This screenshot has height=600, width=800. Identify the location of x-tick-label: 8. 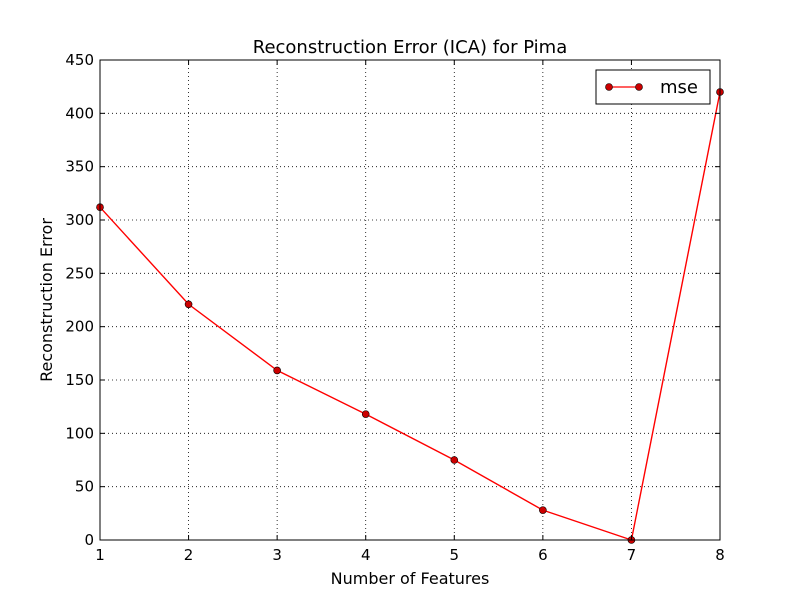
(720, 555).